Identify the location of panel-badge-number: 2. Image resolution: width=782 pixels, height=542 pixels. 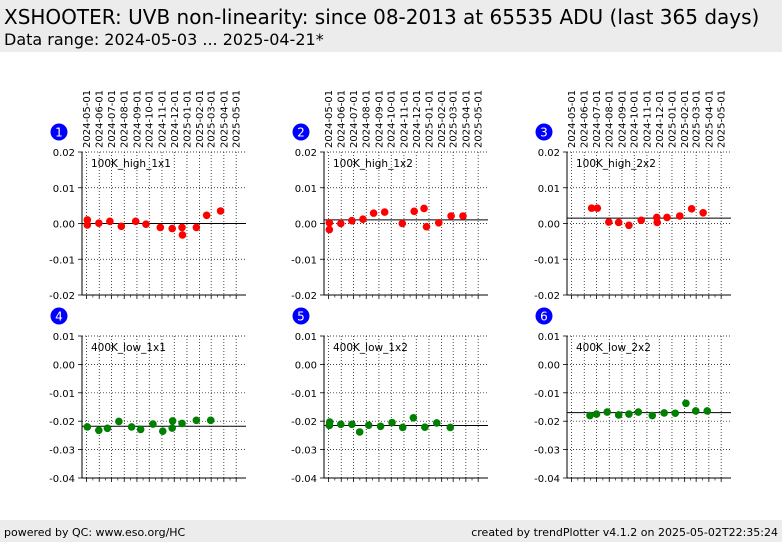
(301, 133).